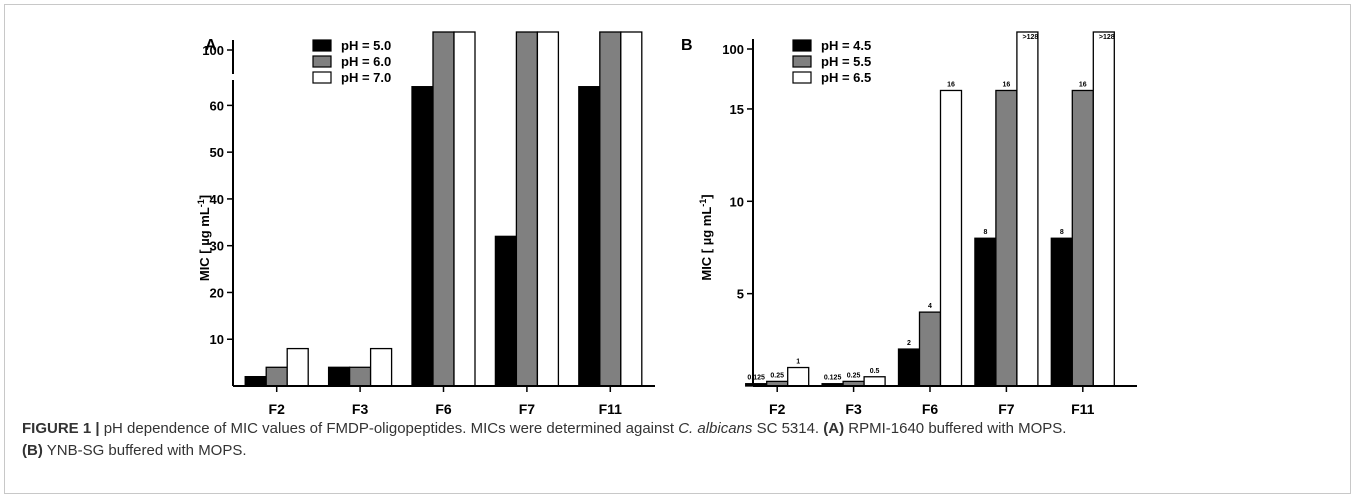 The height and width of the screenshot is (500, 1357). I want to click on data-label: 4, so click(930, 306).